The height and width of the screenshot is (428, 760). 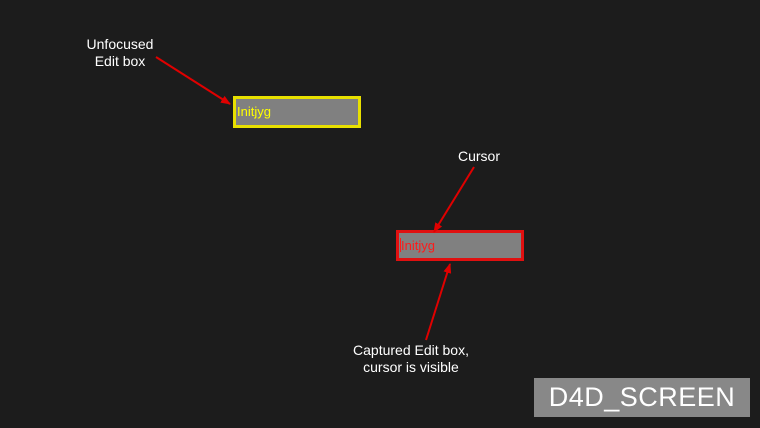 What do you see at coordinates (411, 350) in the screenshot?
I see `annotation-line: Captured Edit box,` at bounding box center [411, 350].